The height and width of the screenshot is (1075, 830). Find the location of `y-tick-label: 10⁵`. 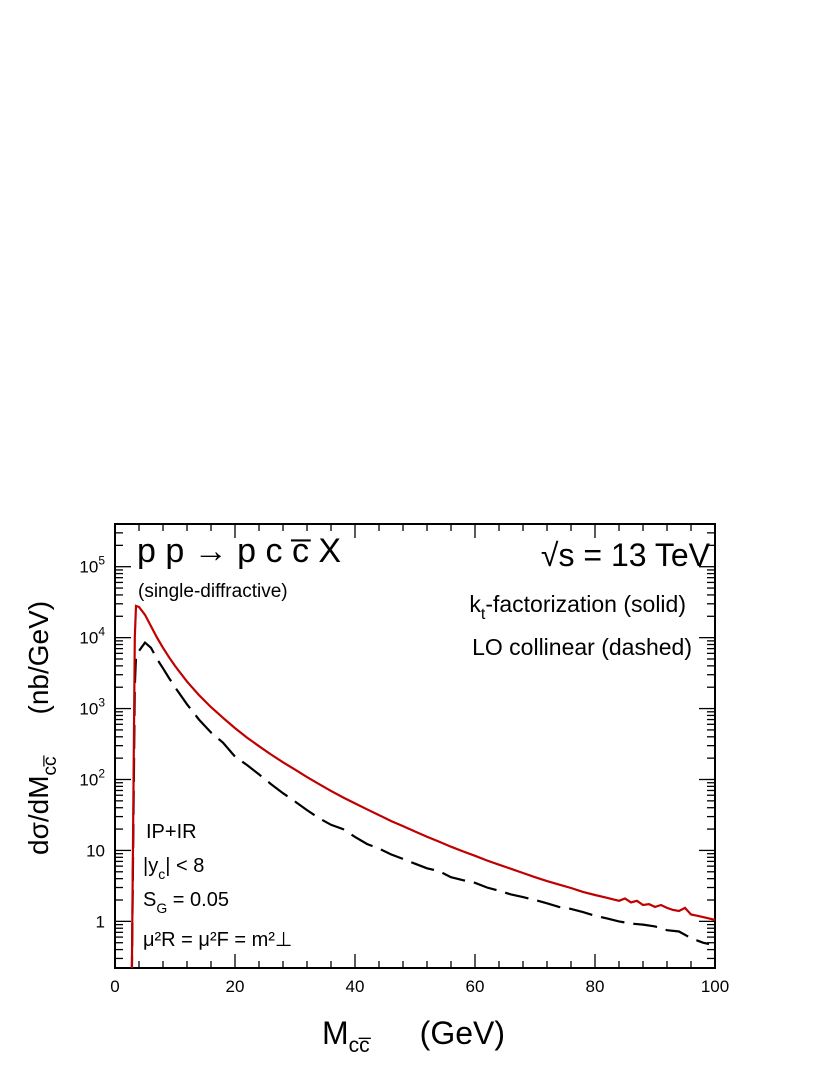

y-tick-label: 10⁵ is located at coordinates (92, 565).